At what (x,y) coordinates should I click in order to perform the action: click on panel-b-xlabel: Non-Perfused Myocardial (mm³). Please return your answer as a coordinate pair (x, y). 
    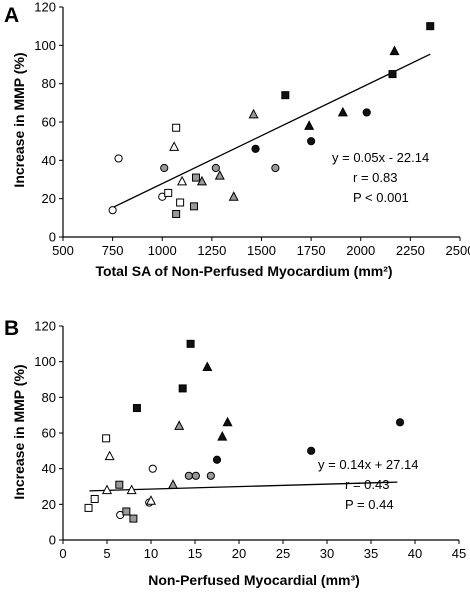
    Looking at the image, I should click on (254, 580).